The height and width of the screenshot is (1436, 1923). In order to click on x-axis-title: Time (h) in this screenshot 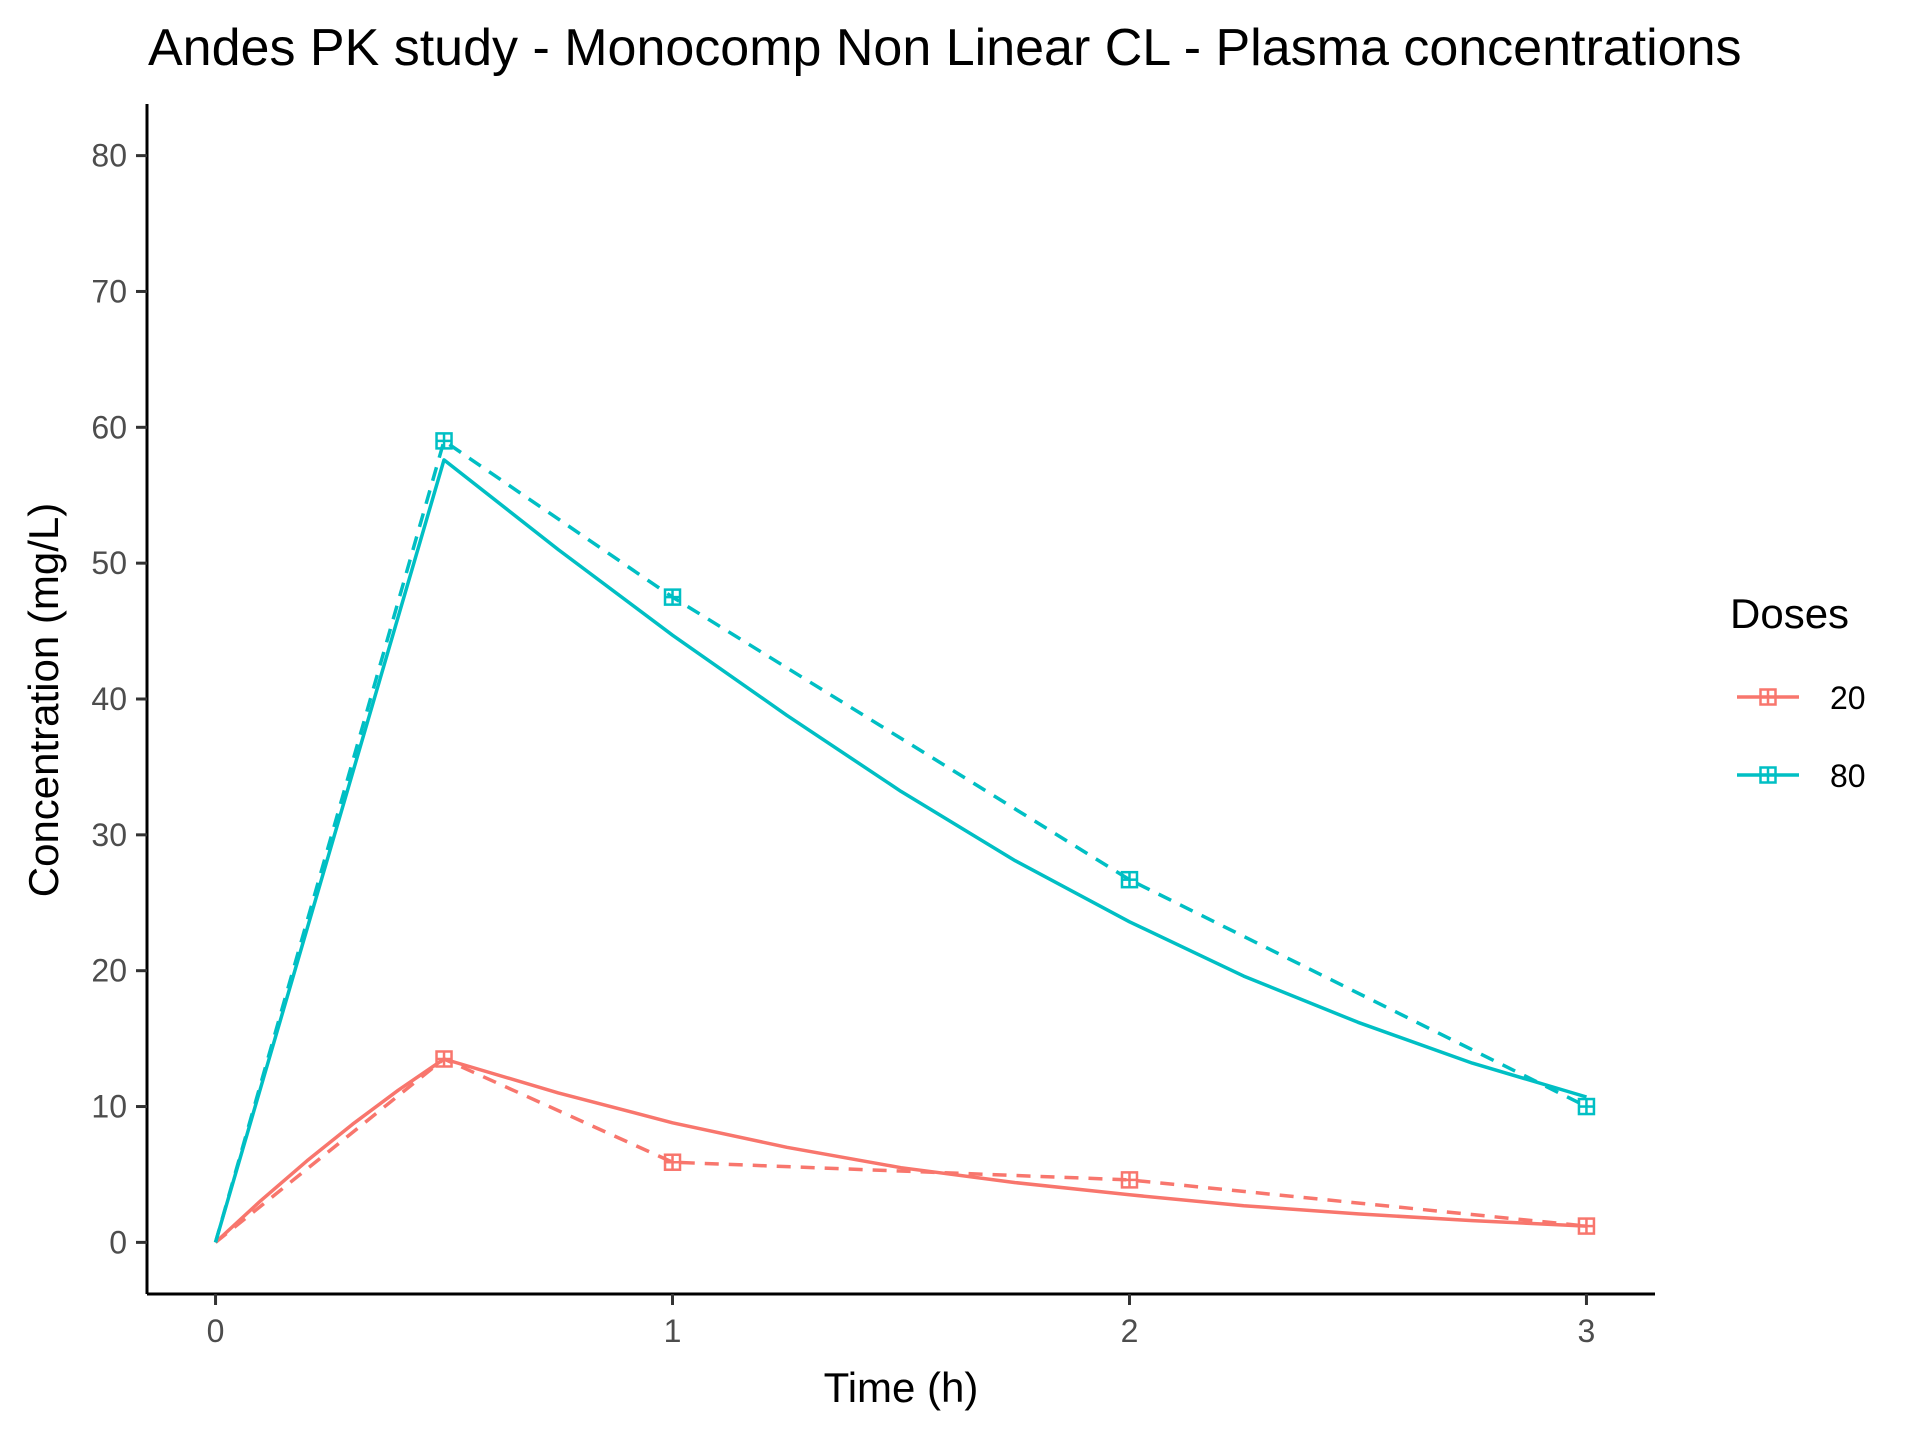, I will do `click(901, 1387)`.